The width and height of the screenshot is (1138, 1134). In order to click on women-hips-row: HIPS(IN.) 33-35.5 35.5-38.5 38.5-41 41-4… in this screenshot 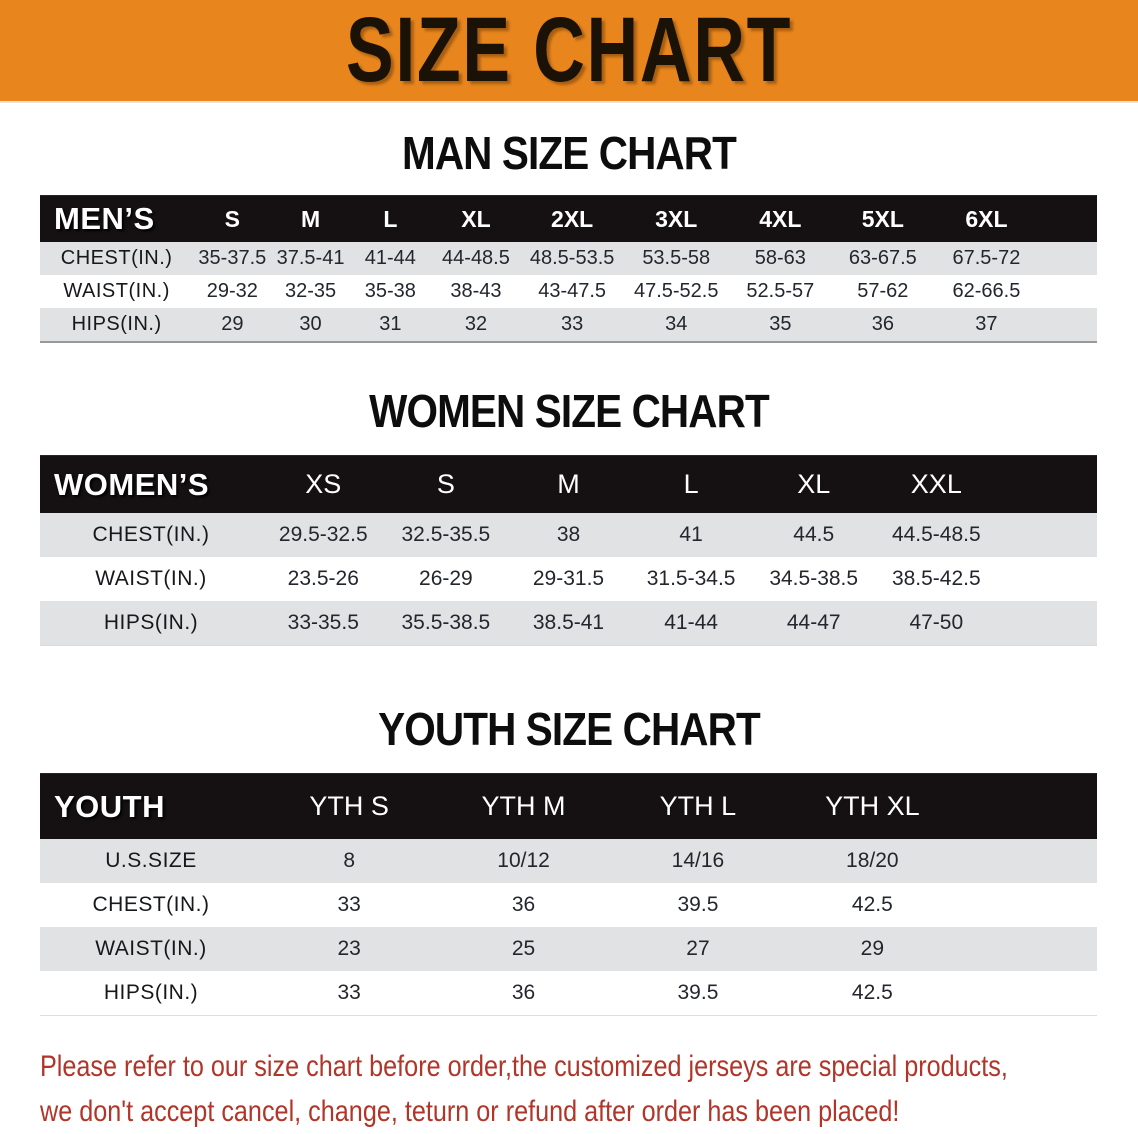, I will do `click(568, 623)`.